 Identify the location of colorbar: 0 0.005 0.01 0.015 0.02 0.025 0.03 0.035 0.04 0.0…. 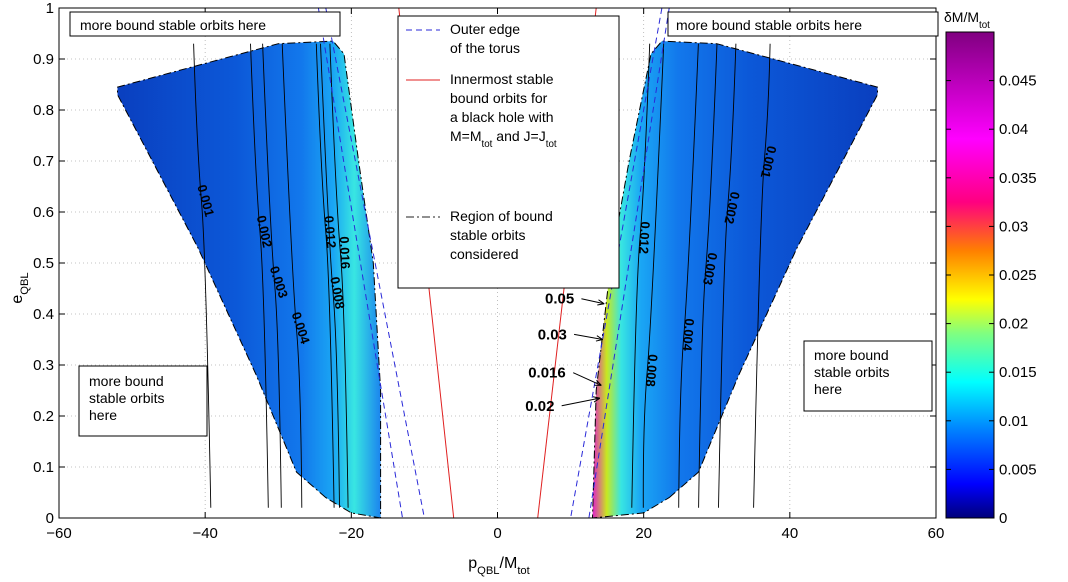
(990, 268).